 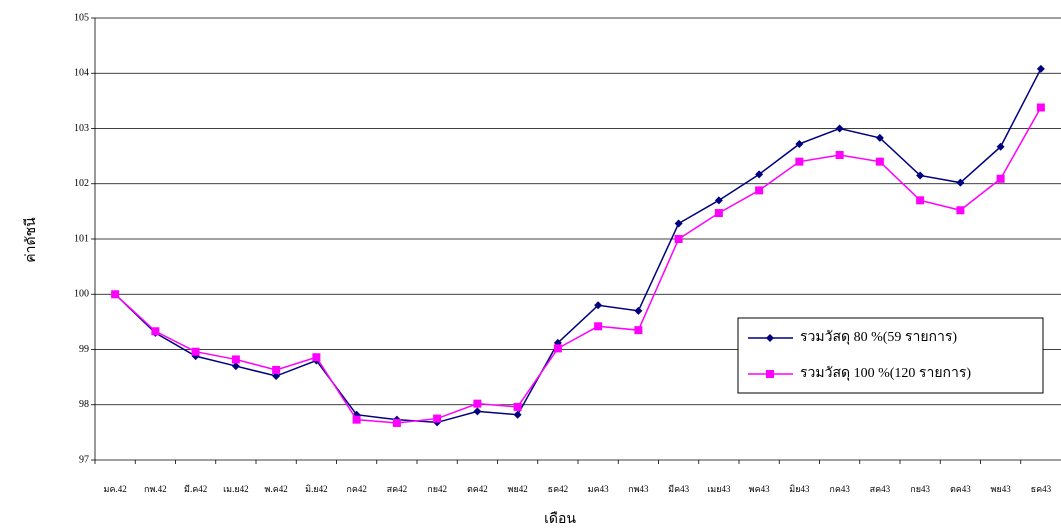 I want to click on y-tick-label: 101, so click(x=81, y=238).